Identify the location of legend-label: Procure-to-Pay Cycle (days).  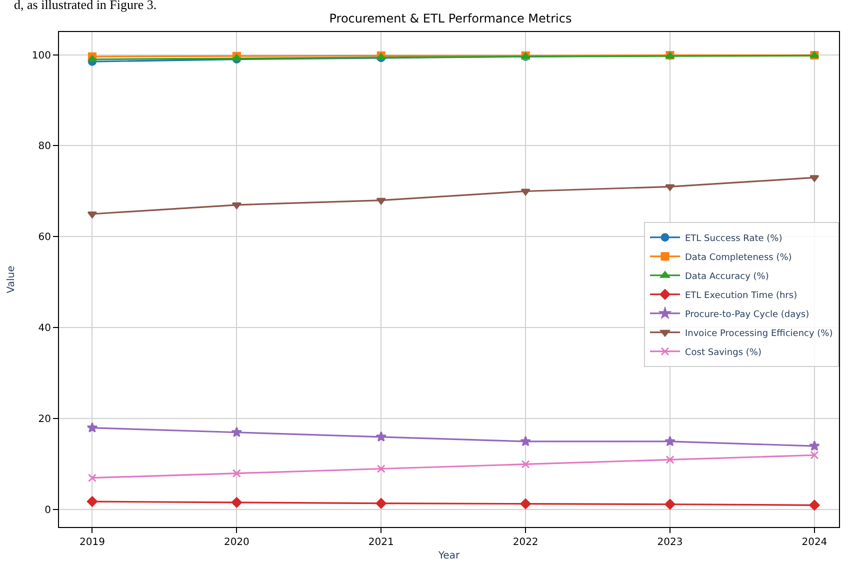
(747, 315).